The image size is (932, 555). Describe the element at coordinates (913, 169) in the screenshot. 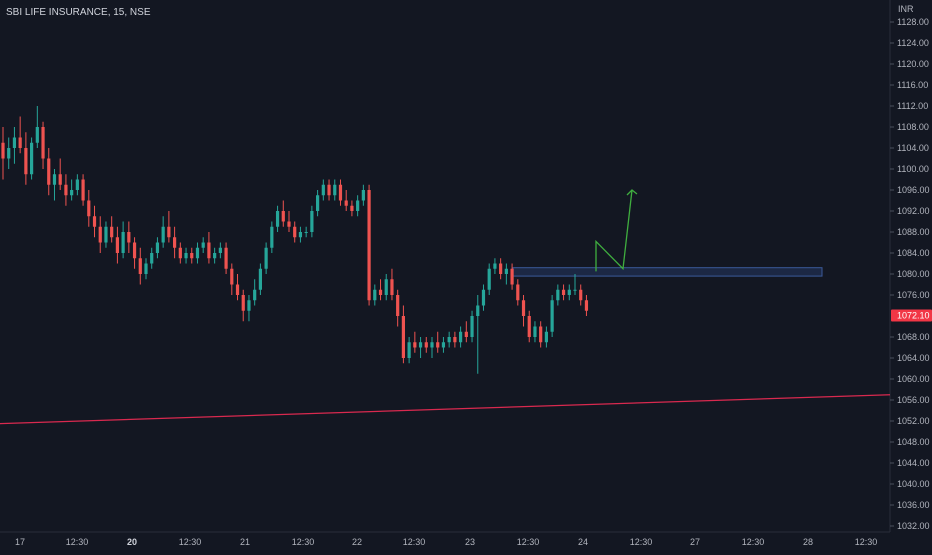

I see `y-tick-label: 1100.00` at that location.